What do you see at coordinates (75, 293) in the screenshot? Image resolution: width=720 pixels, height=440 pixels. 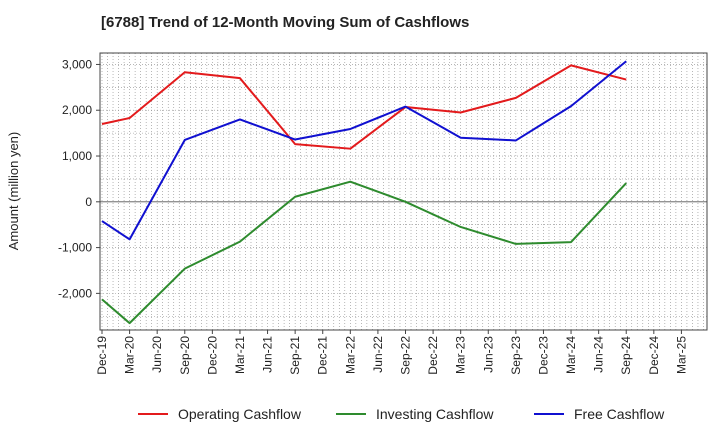 I see `y-tick-label: -2,000` at bounding box center [75, 293].